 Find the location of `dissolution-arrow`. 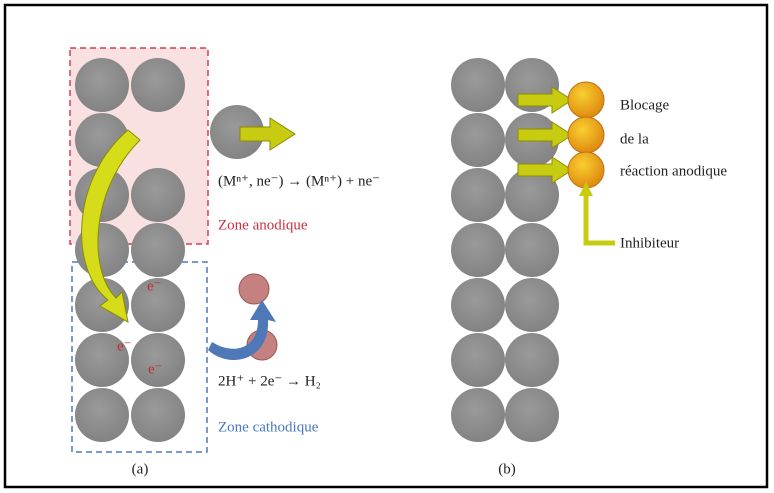

dissolution-arrow is located at coordinates (267, 134).